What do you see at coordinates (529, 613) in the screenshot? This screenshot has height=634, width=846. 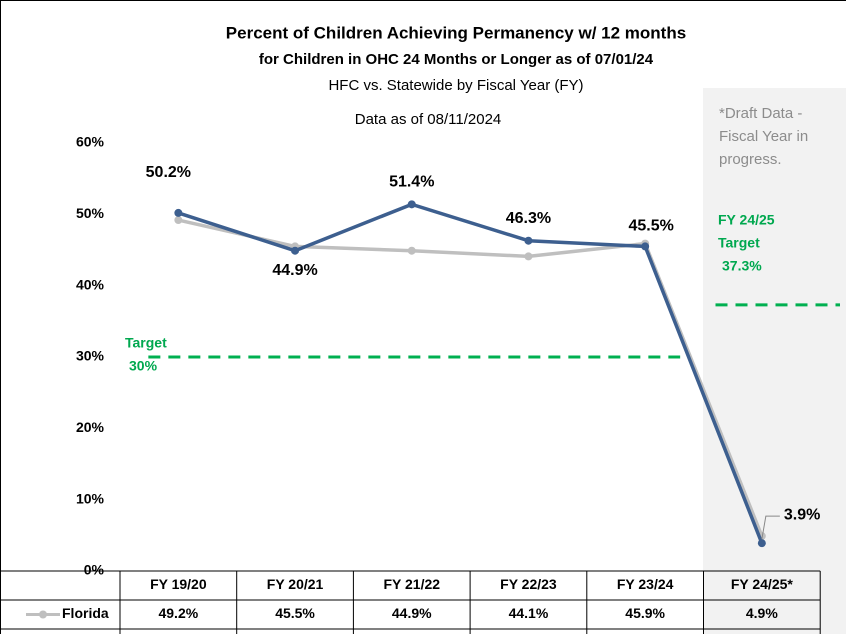 I see `table-cell: 44.1%` at bounding box center [529, 613].